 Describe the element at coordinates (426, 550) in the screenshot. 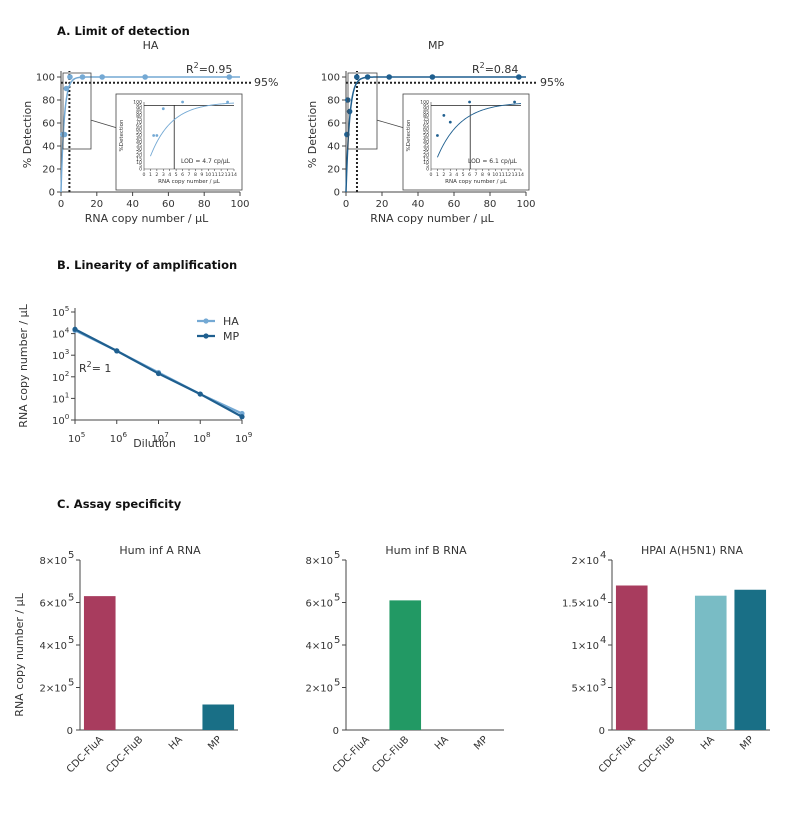

I see `chart-title: Hum inf B RNA` at that location.